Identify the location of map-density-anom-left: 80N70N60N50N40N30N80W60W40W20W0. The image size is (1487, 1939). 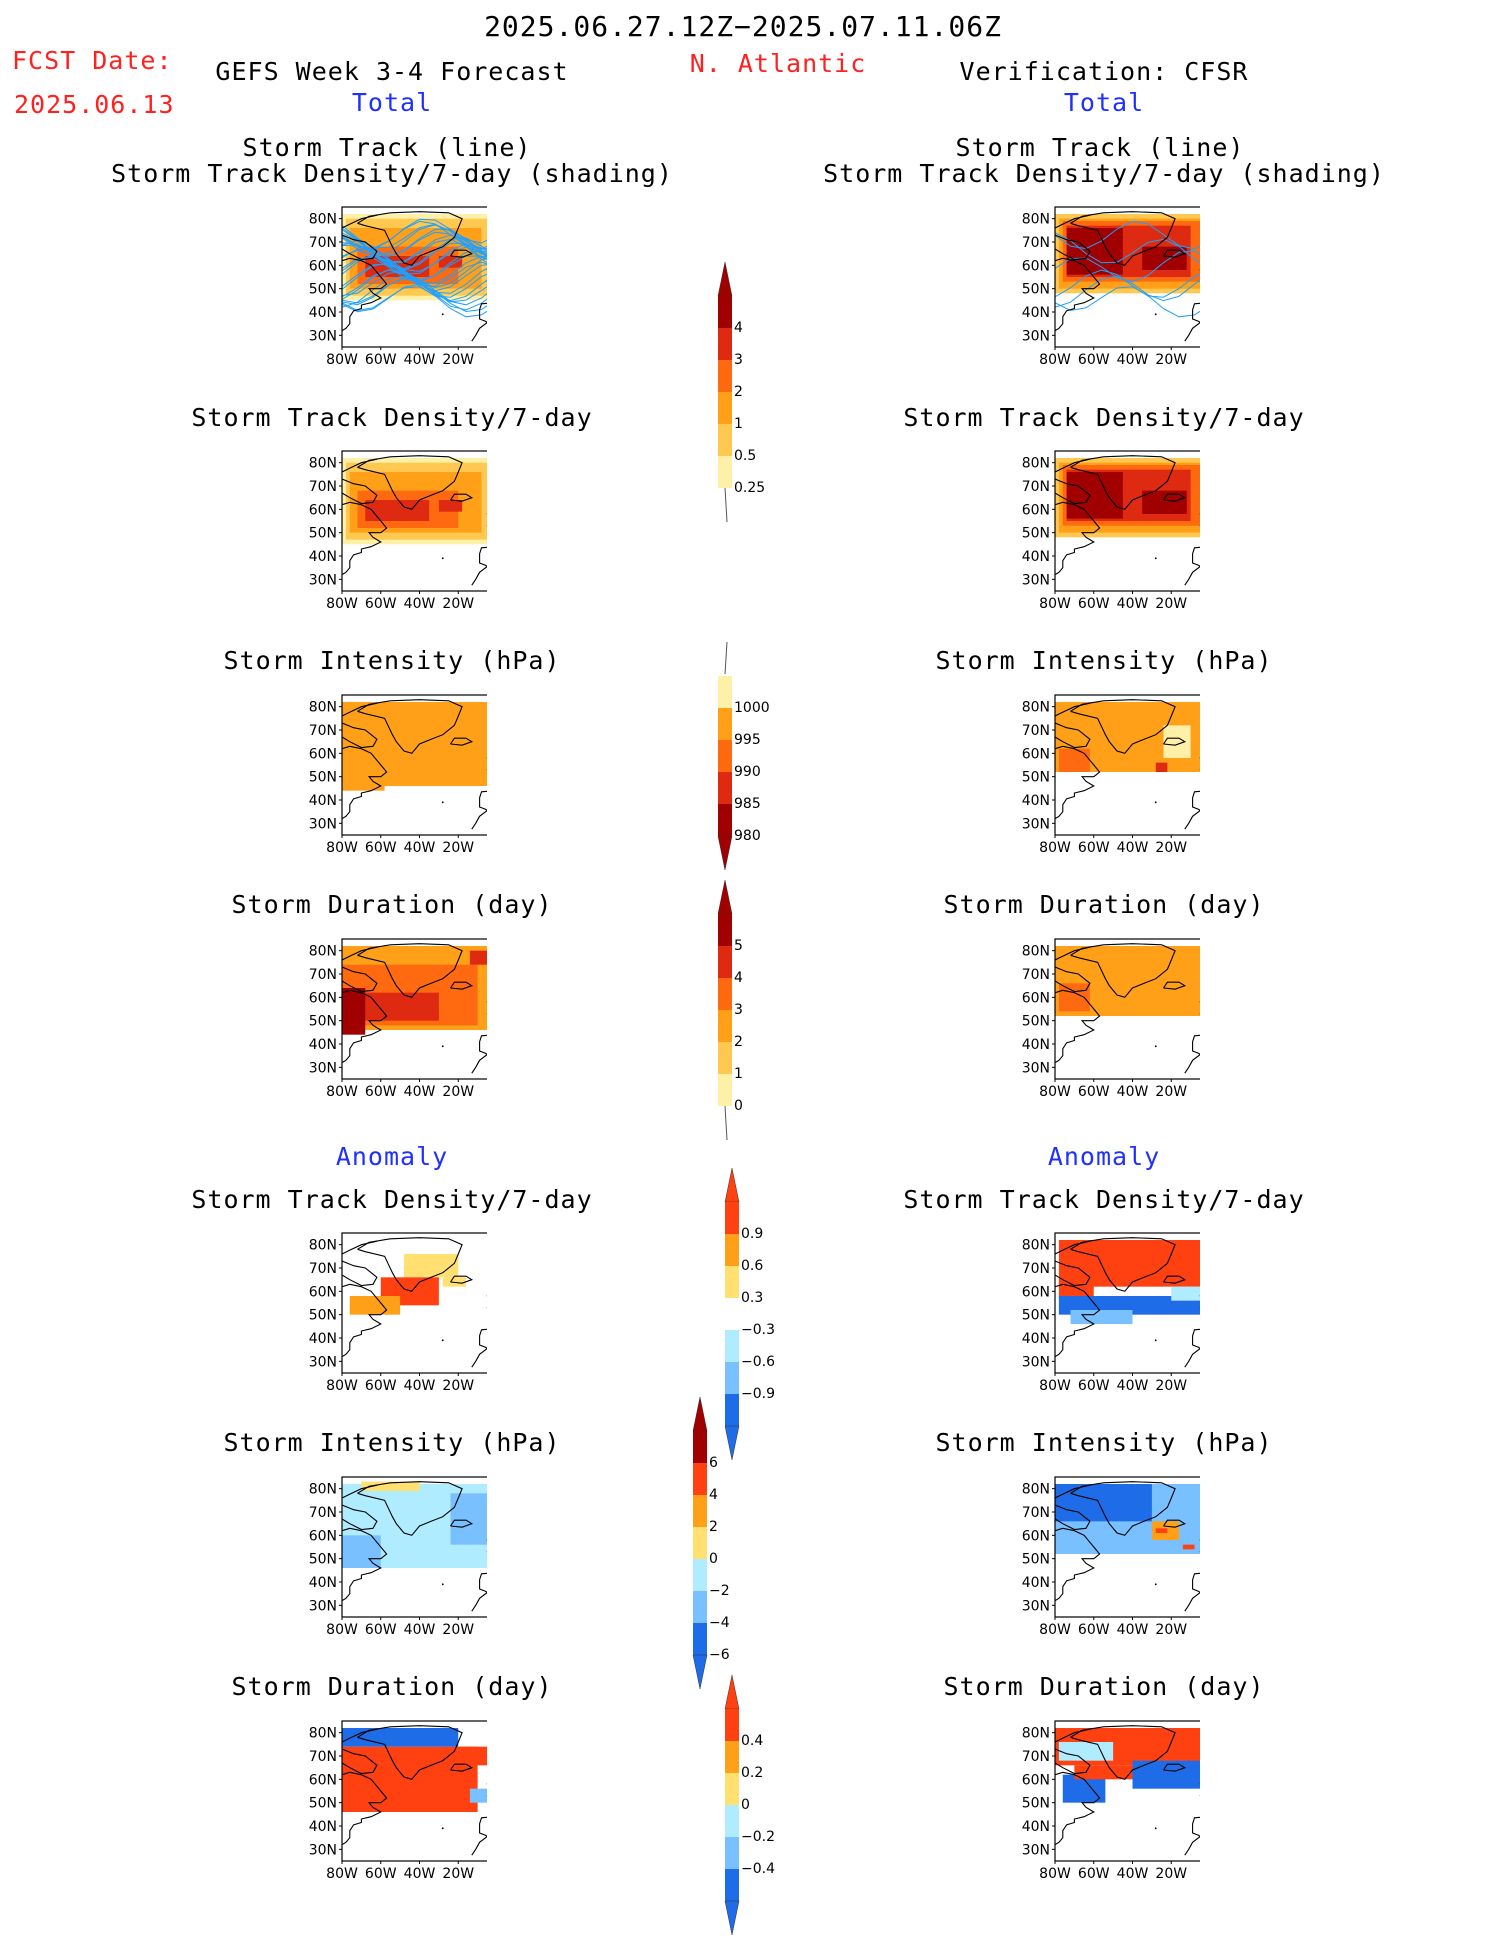
(389, 1307).